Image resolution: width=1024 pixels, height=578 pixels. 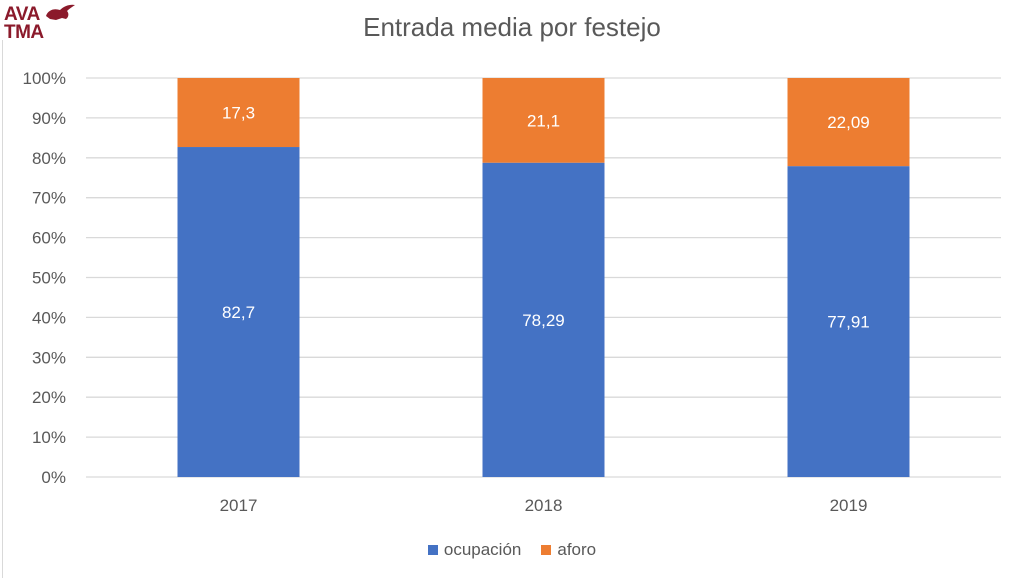 What do you see at coordinates (49, 158) in the screenshot?
I see `y-tick-label: 80%` at bounding box center [49, 158].